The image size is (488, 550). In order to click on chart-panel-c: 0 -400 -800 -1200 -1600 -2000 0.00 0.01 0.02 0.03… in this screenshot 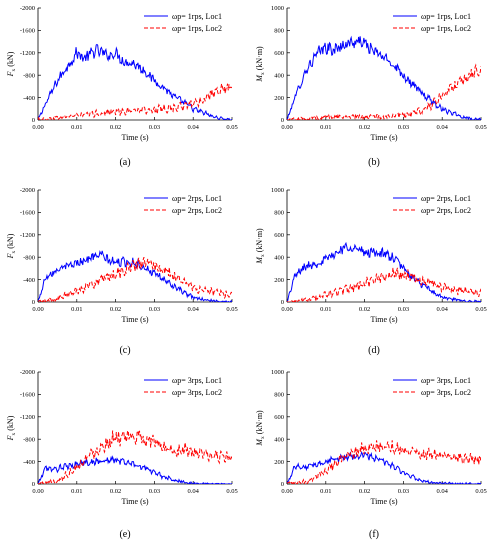, I will do `click(122, 271)`.